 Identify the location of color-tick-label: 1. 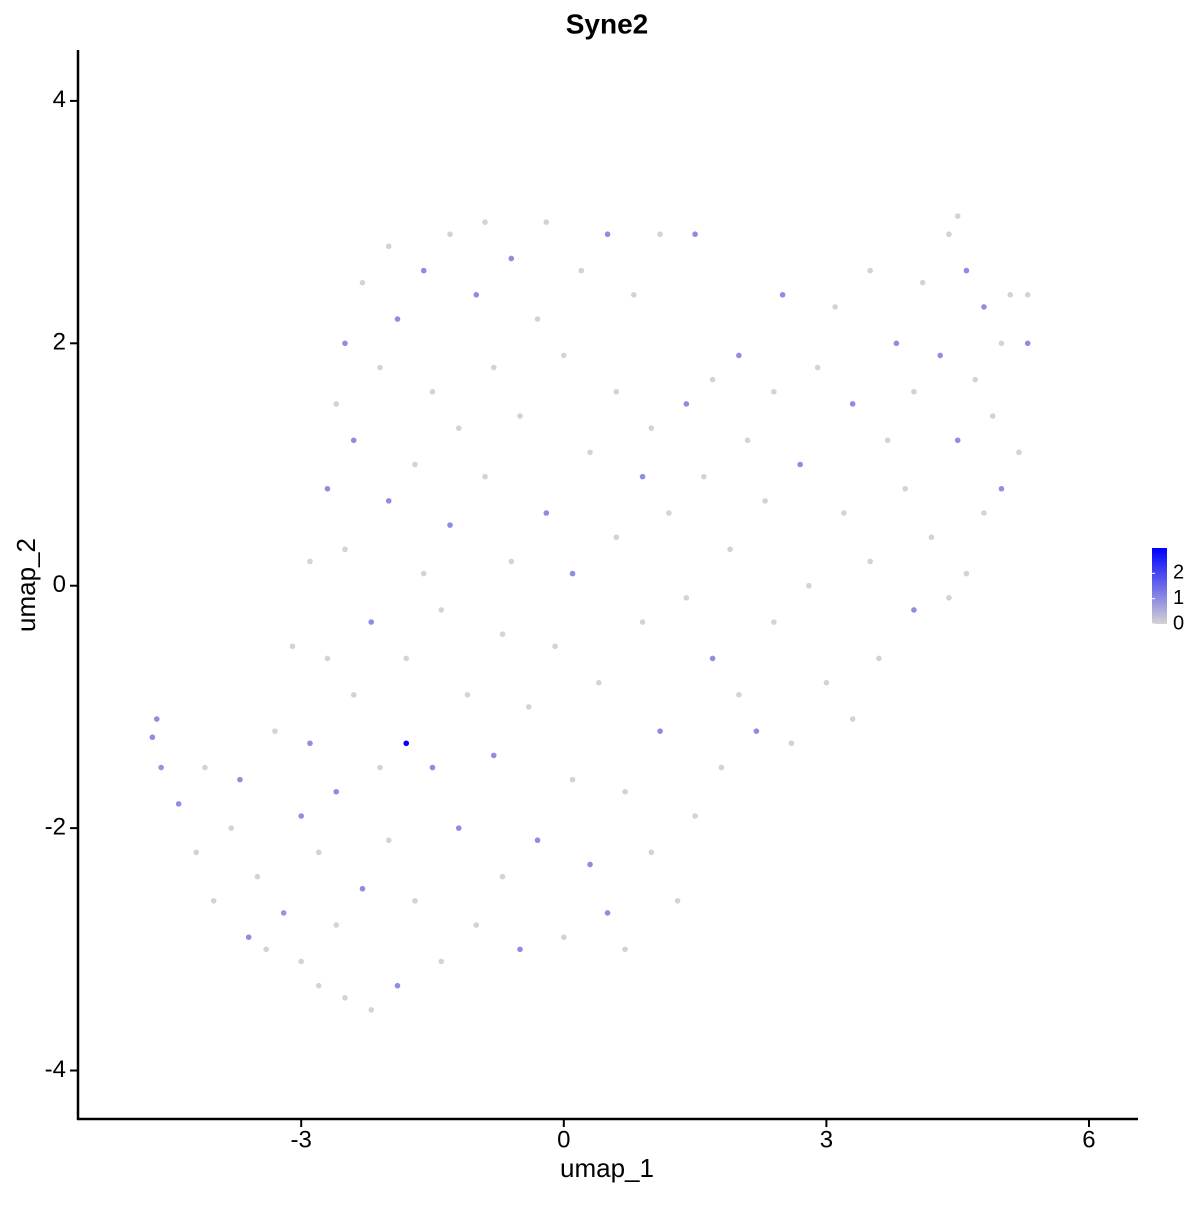
(1178, 598).